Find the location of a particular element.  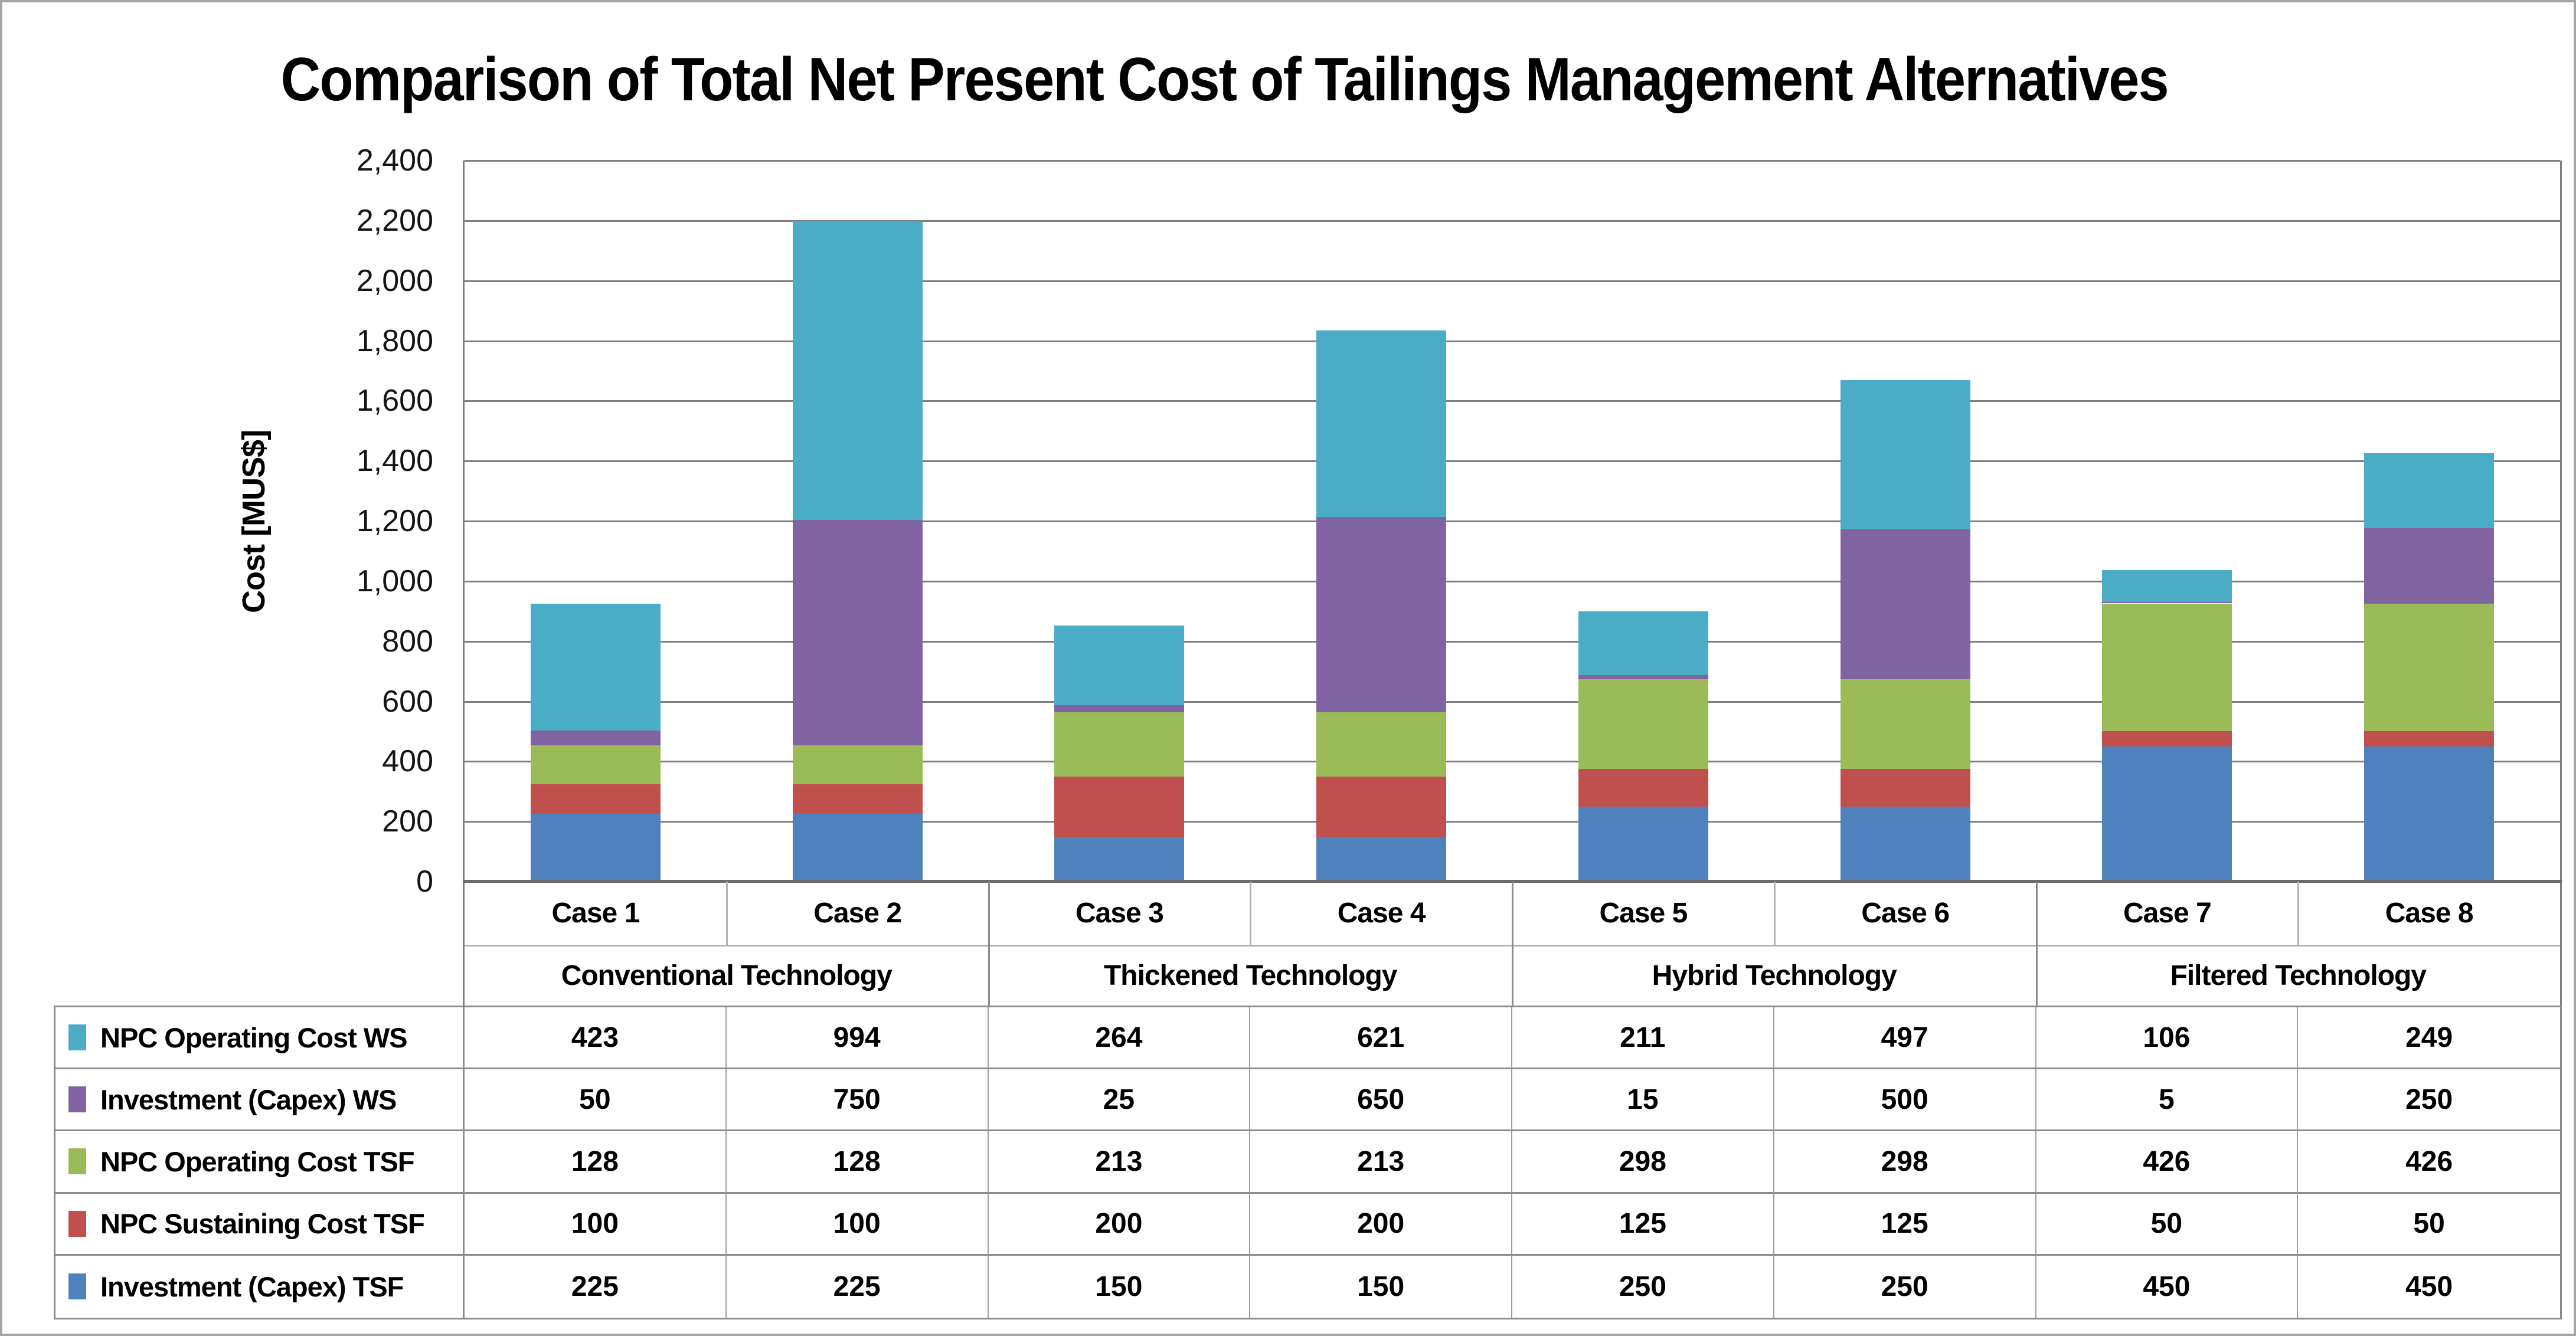

legend-item: NPC Sustaining Cost TSF is located at coordinates (260, 1224).